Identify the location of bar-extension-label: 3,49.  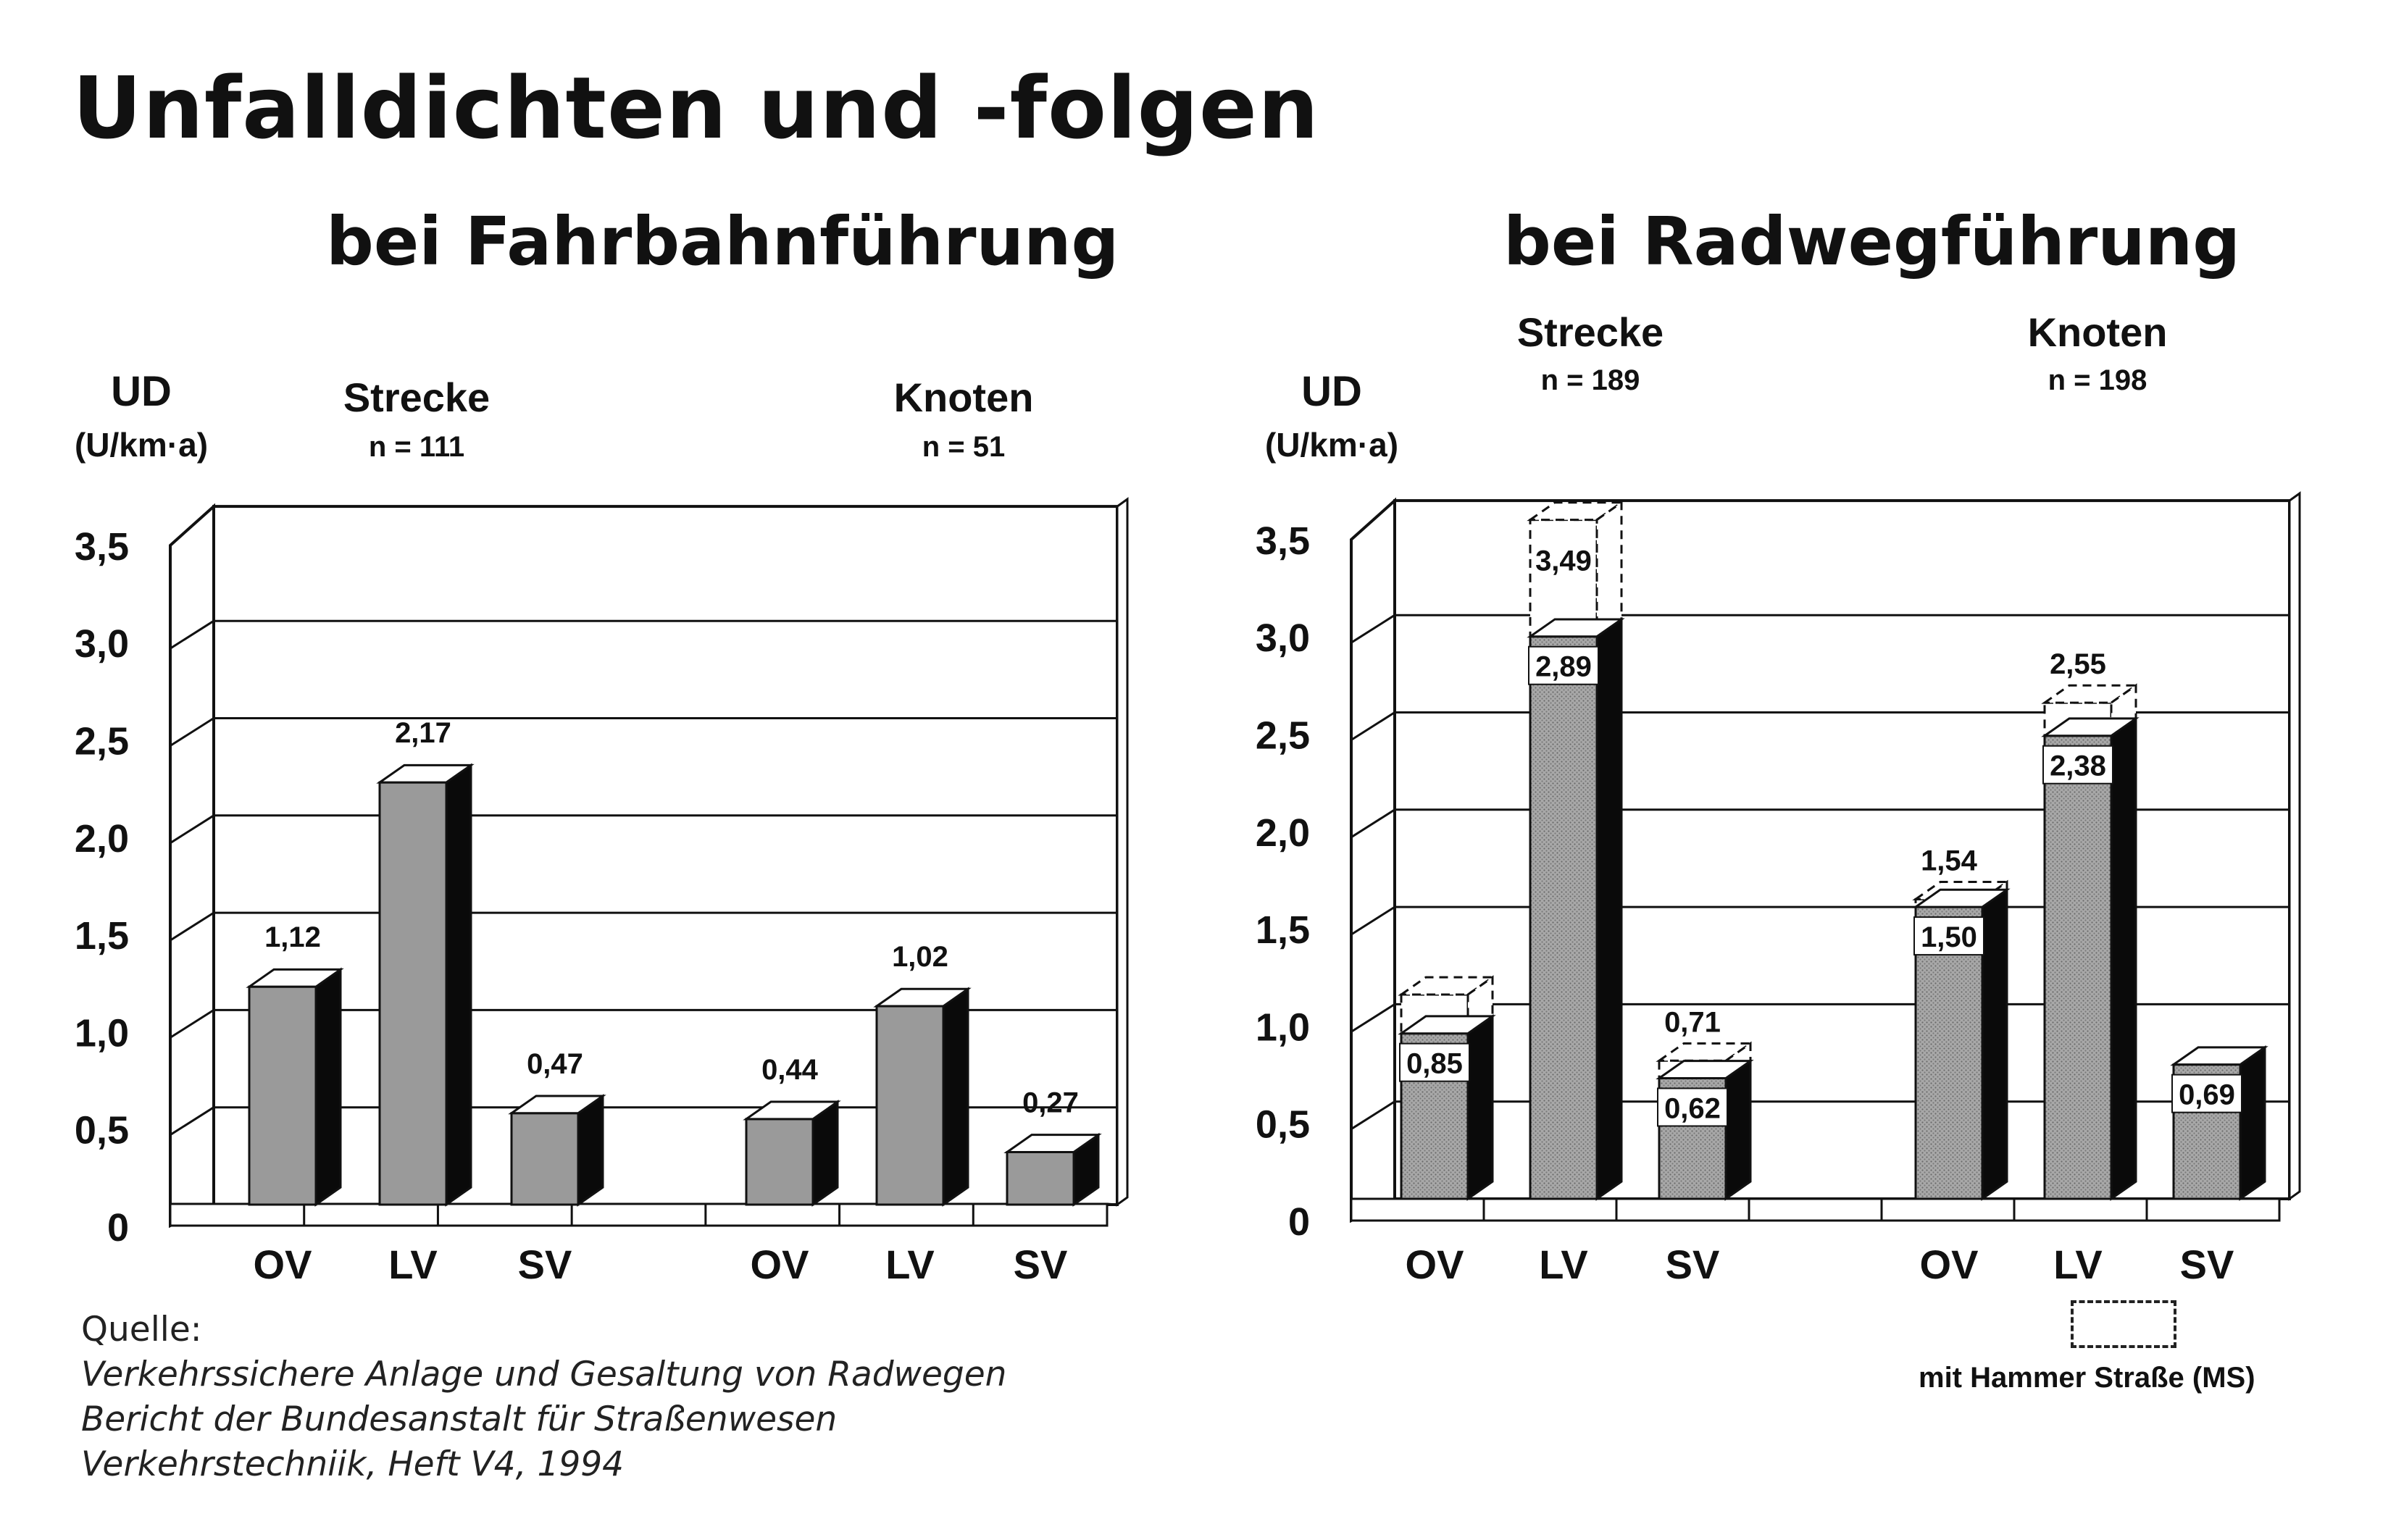
(1563, 561).